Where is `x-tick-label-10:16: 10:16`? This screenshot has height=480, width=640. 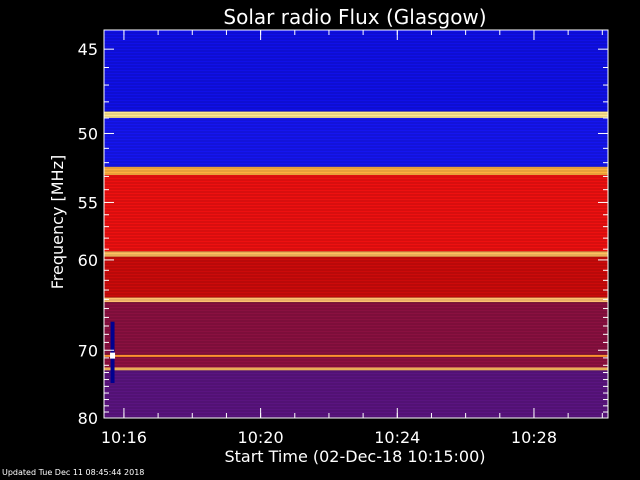 x-tick-label-10:16: 10:16 is located at coordinates (124, 437).